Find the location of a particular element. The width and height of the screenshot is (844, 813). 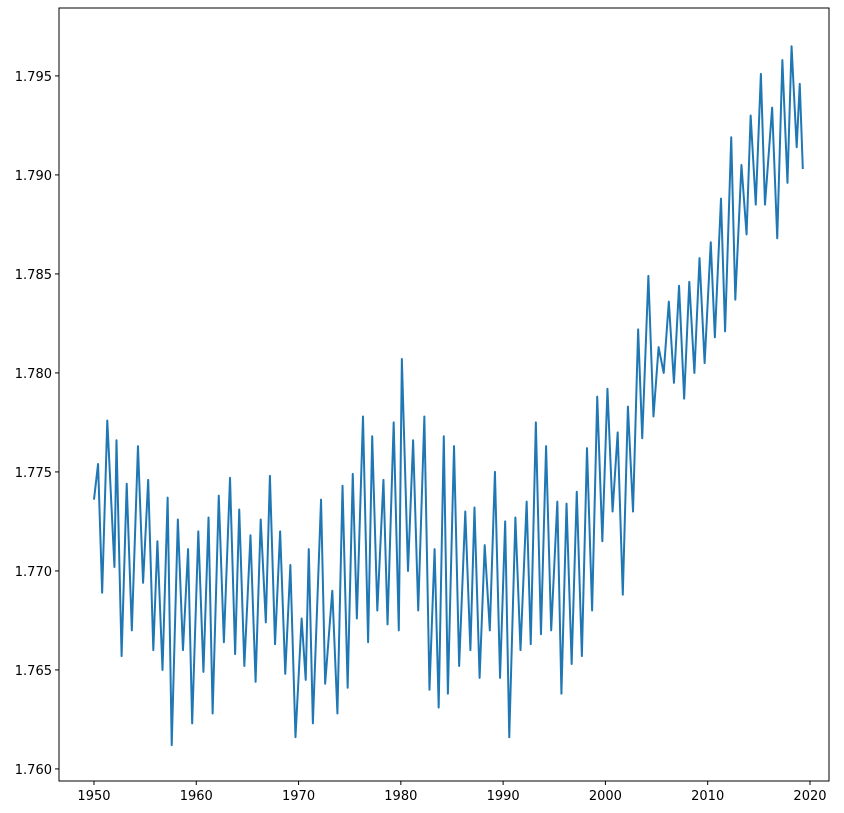

y-tick-label: 1.795 is located at coordinates (33, 77).